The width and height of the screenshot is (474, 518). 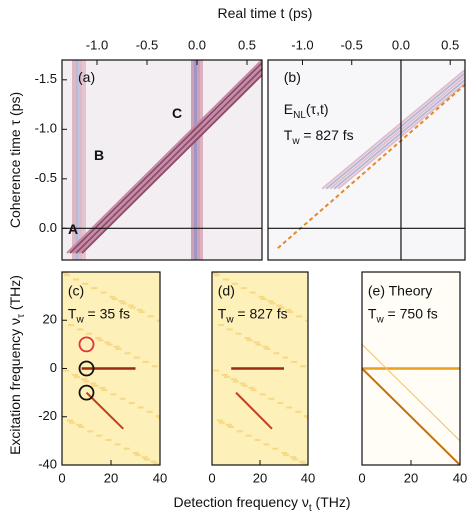 What do you see at coordinates (411, 313) in the screenshot?
I see `text-part: = 750 fs` at bounding box center [411, 313].